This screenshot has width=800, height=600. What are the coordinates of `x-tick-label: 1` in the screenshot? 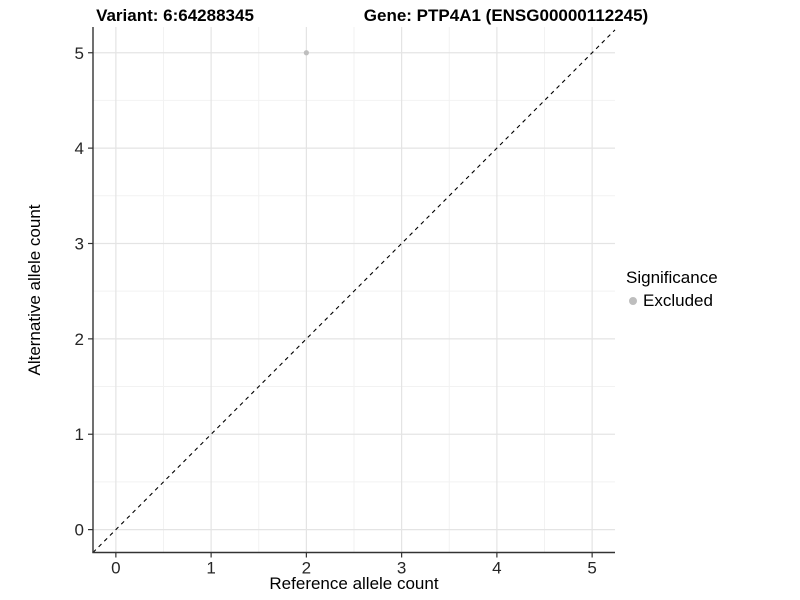 It's located at (210, 568).